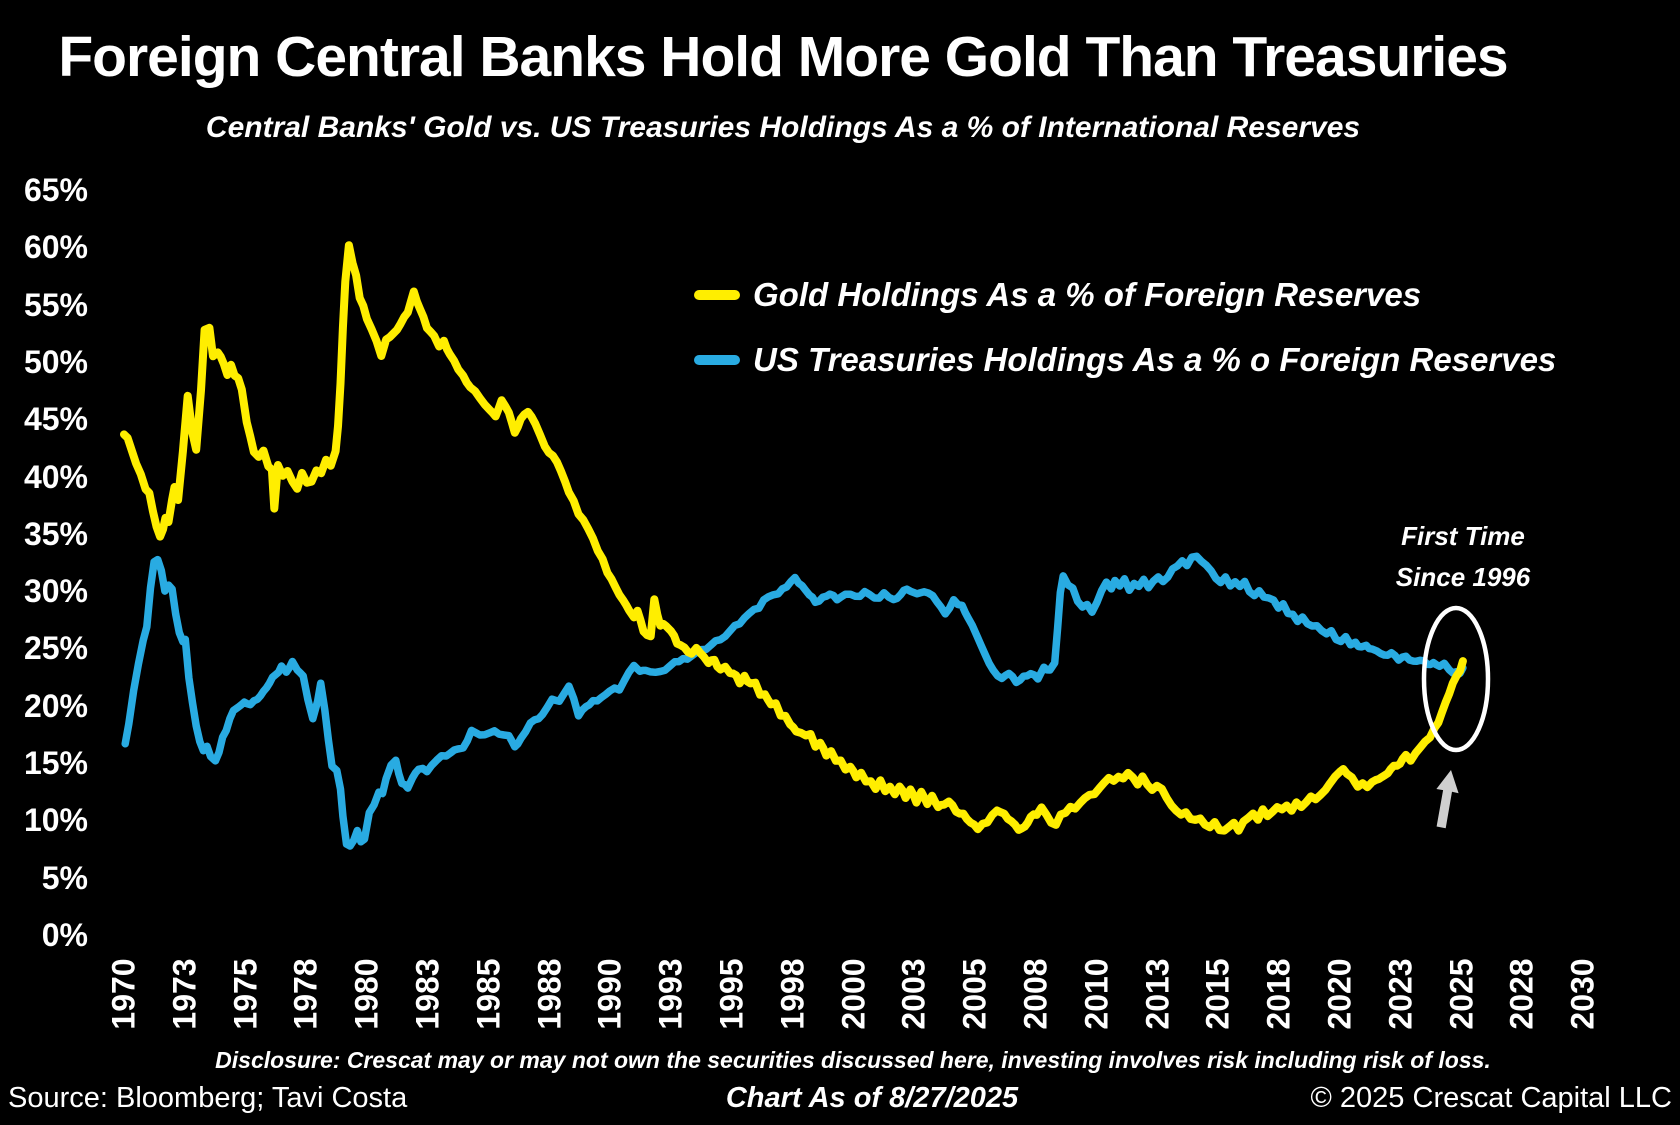 The image size is (1680, 1125). What do you see at coordinates (731, 994) in the screenshot?
I see `x-tick-label: 1995` at bounding box center [731, 994].